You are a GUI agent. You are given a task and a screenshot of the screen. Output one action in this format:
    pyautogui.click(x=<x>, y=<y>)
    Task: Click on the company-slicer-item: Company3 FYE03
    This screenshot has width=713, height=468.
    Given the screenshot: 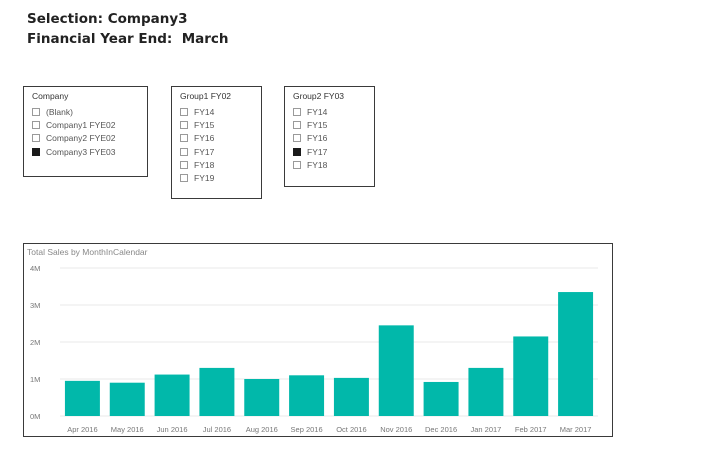 What is the action you would take?
    pyautogui.click(x=73, y=151)
    